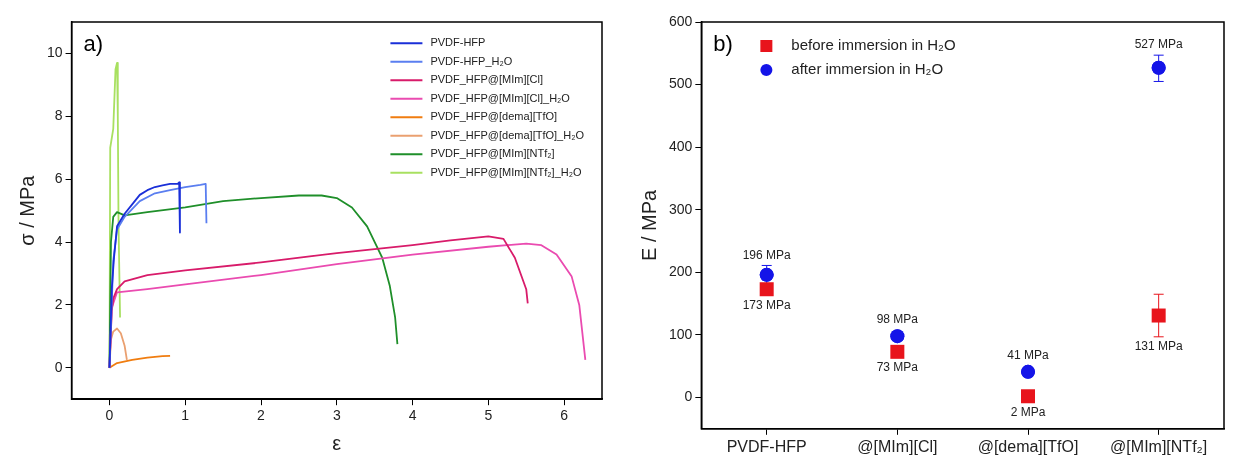 Image resolution: width=1252 pixels, height=472 pixels. Describe the element at coordinates (261, 415) in the screenshot. I see `x-tick-label: 2` at that location.